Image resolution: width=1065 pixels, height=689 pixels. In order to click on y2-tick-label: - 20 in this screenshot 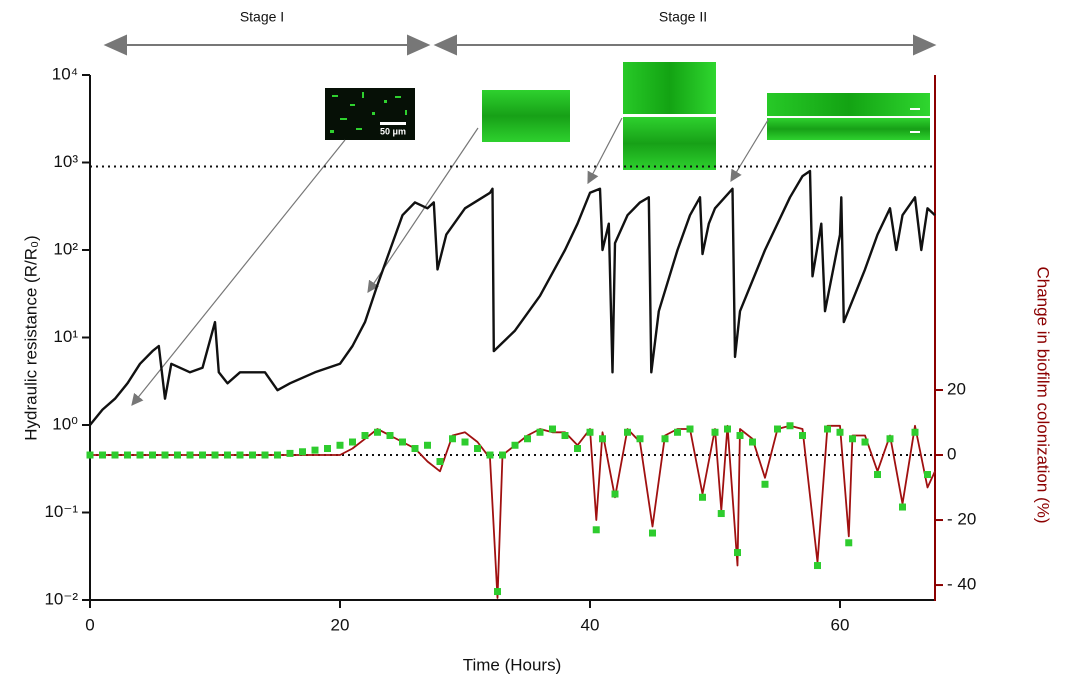, I will do `click(961, 519)`.